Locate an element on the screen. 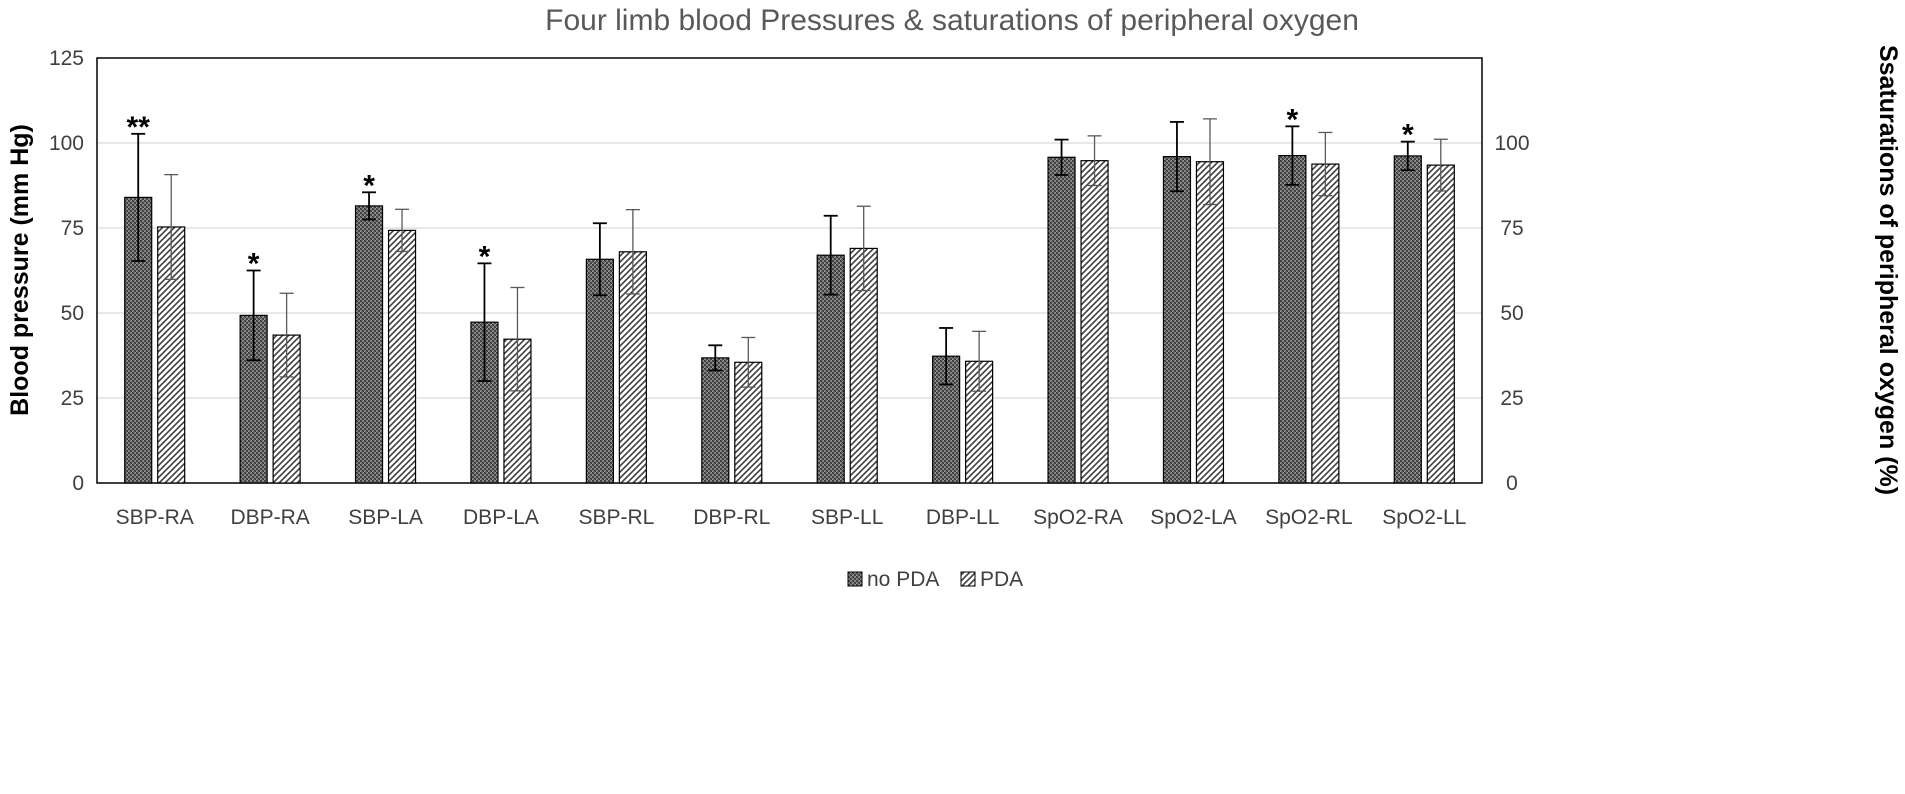  bar-pda-spo2-rl is located at coordinates (1325, 323).